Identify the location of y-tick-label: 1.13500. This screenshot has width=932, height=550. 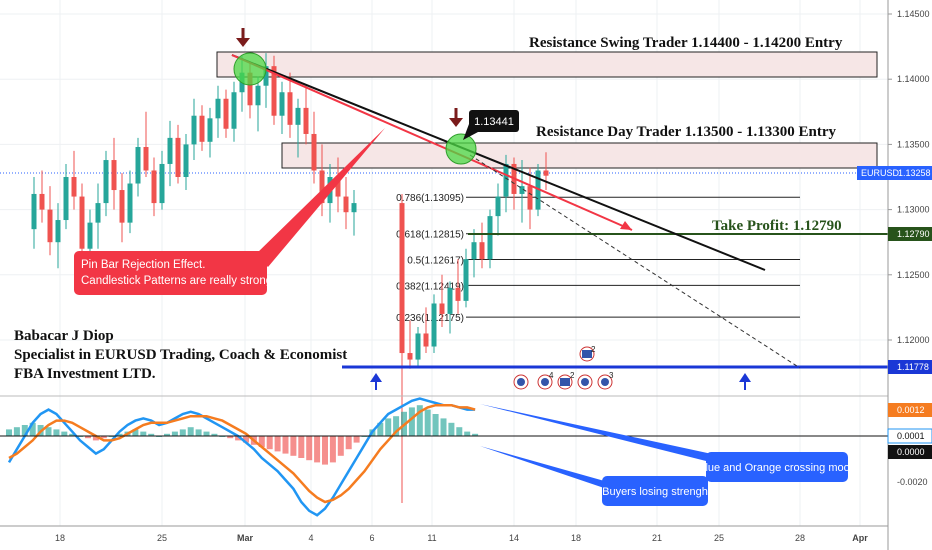
(913, 144).